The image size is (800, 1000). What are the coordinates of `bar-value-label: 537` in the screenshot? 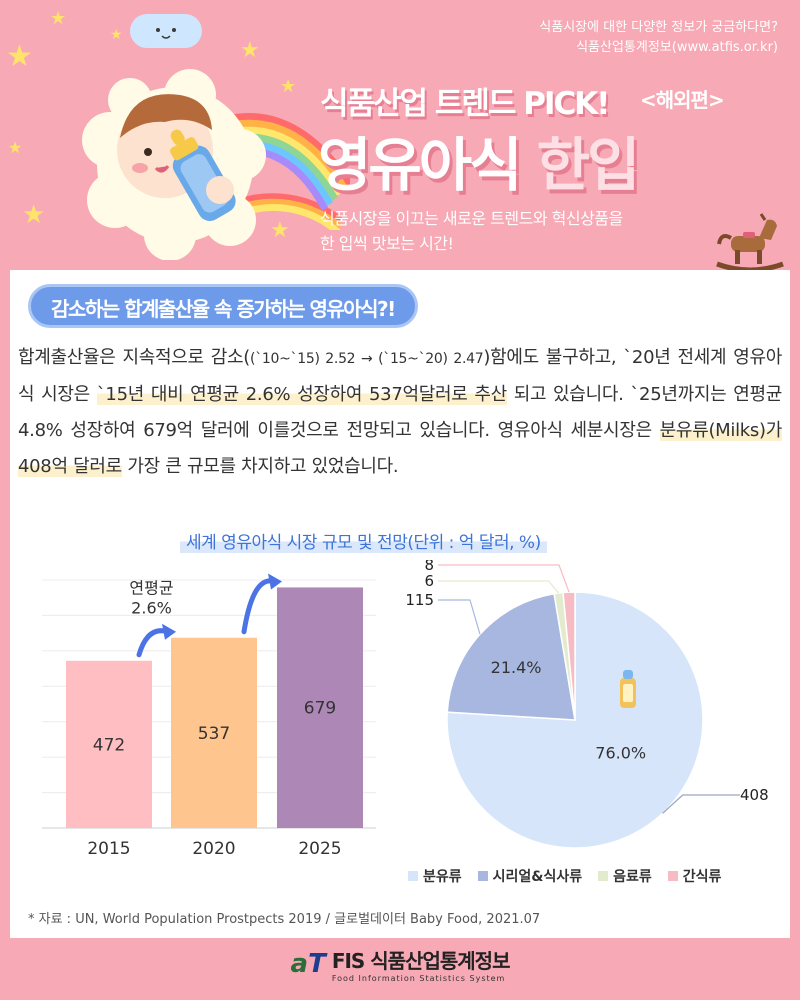 It's located at (214, 734).